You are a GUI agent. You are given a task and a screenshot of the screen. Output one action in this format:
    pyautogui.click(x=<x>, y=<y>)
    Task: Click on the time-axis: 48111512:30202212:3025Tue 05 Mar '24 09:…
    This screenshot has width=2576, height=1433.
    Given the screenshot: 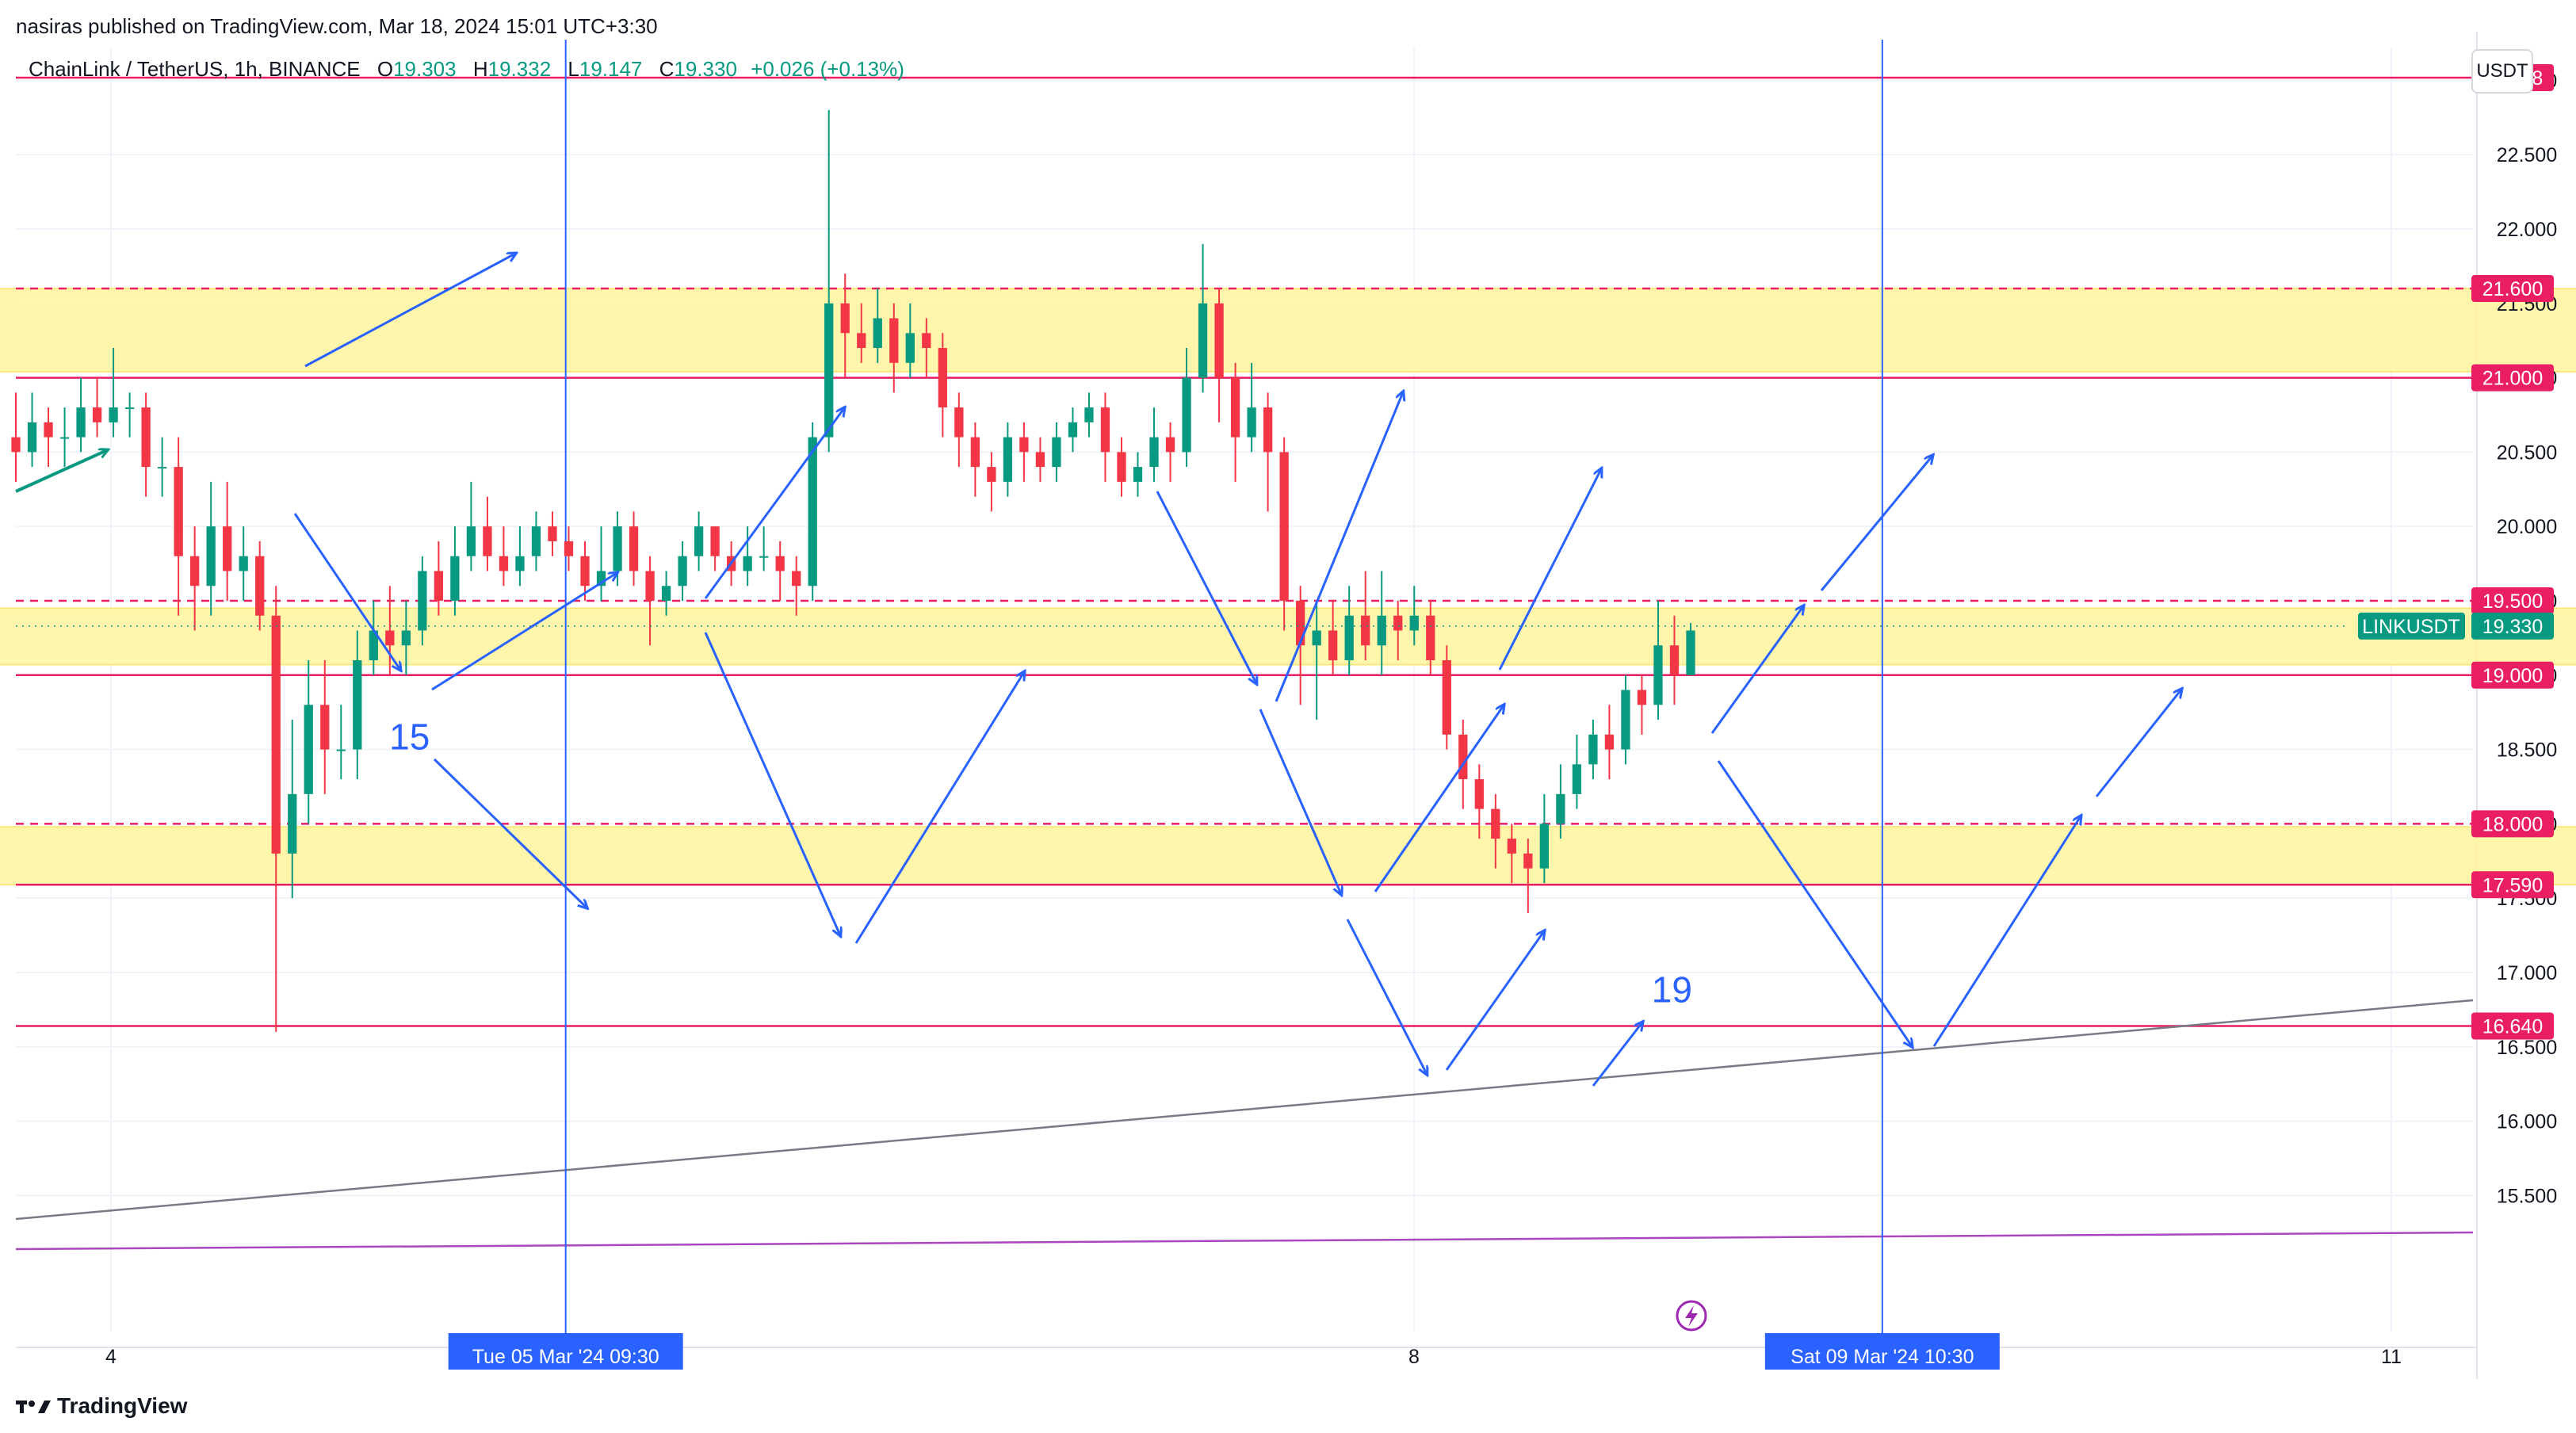 What is the action you would take?
    pyautogui.click(x=1253, y=1352)
    